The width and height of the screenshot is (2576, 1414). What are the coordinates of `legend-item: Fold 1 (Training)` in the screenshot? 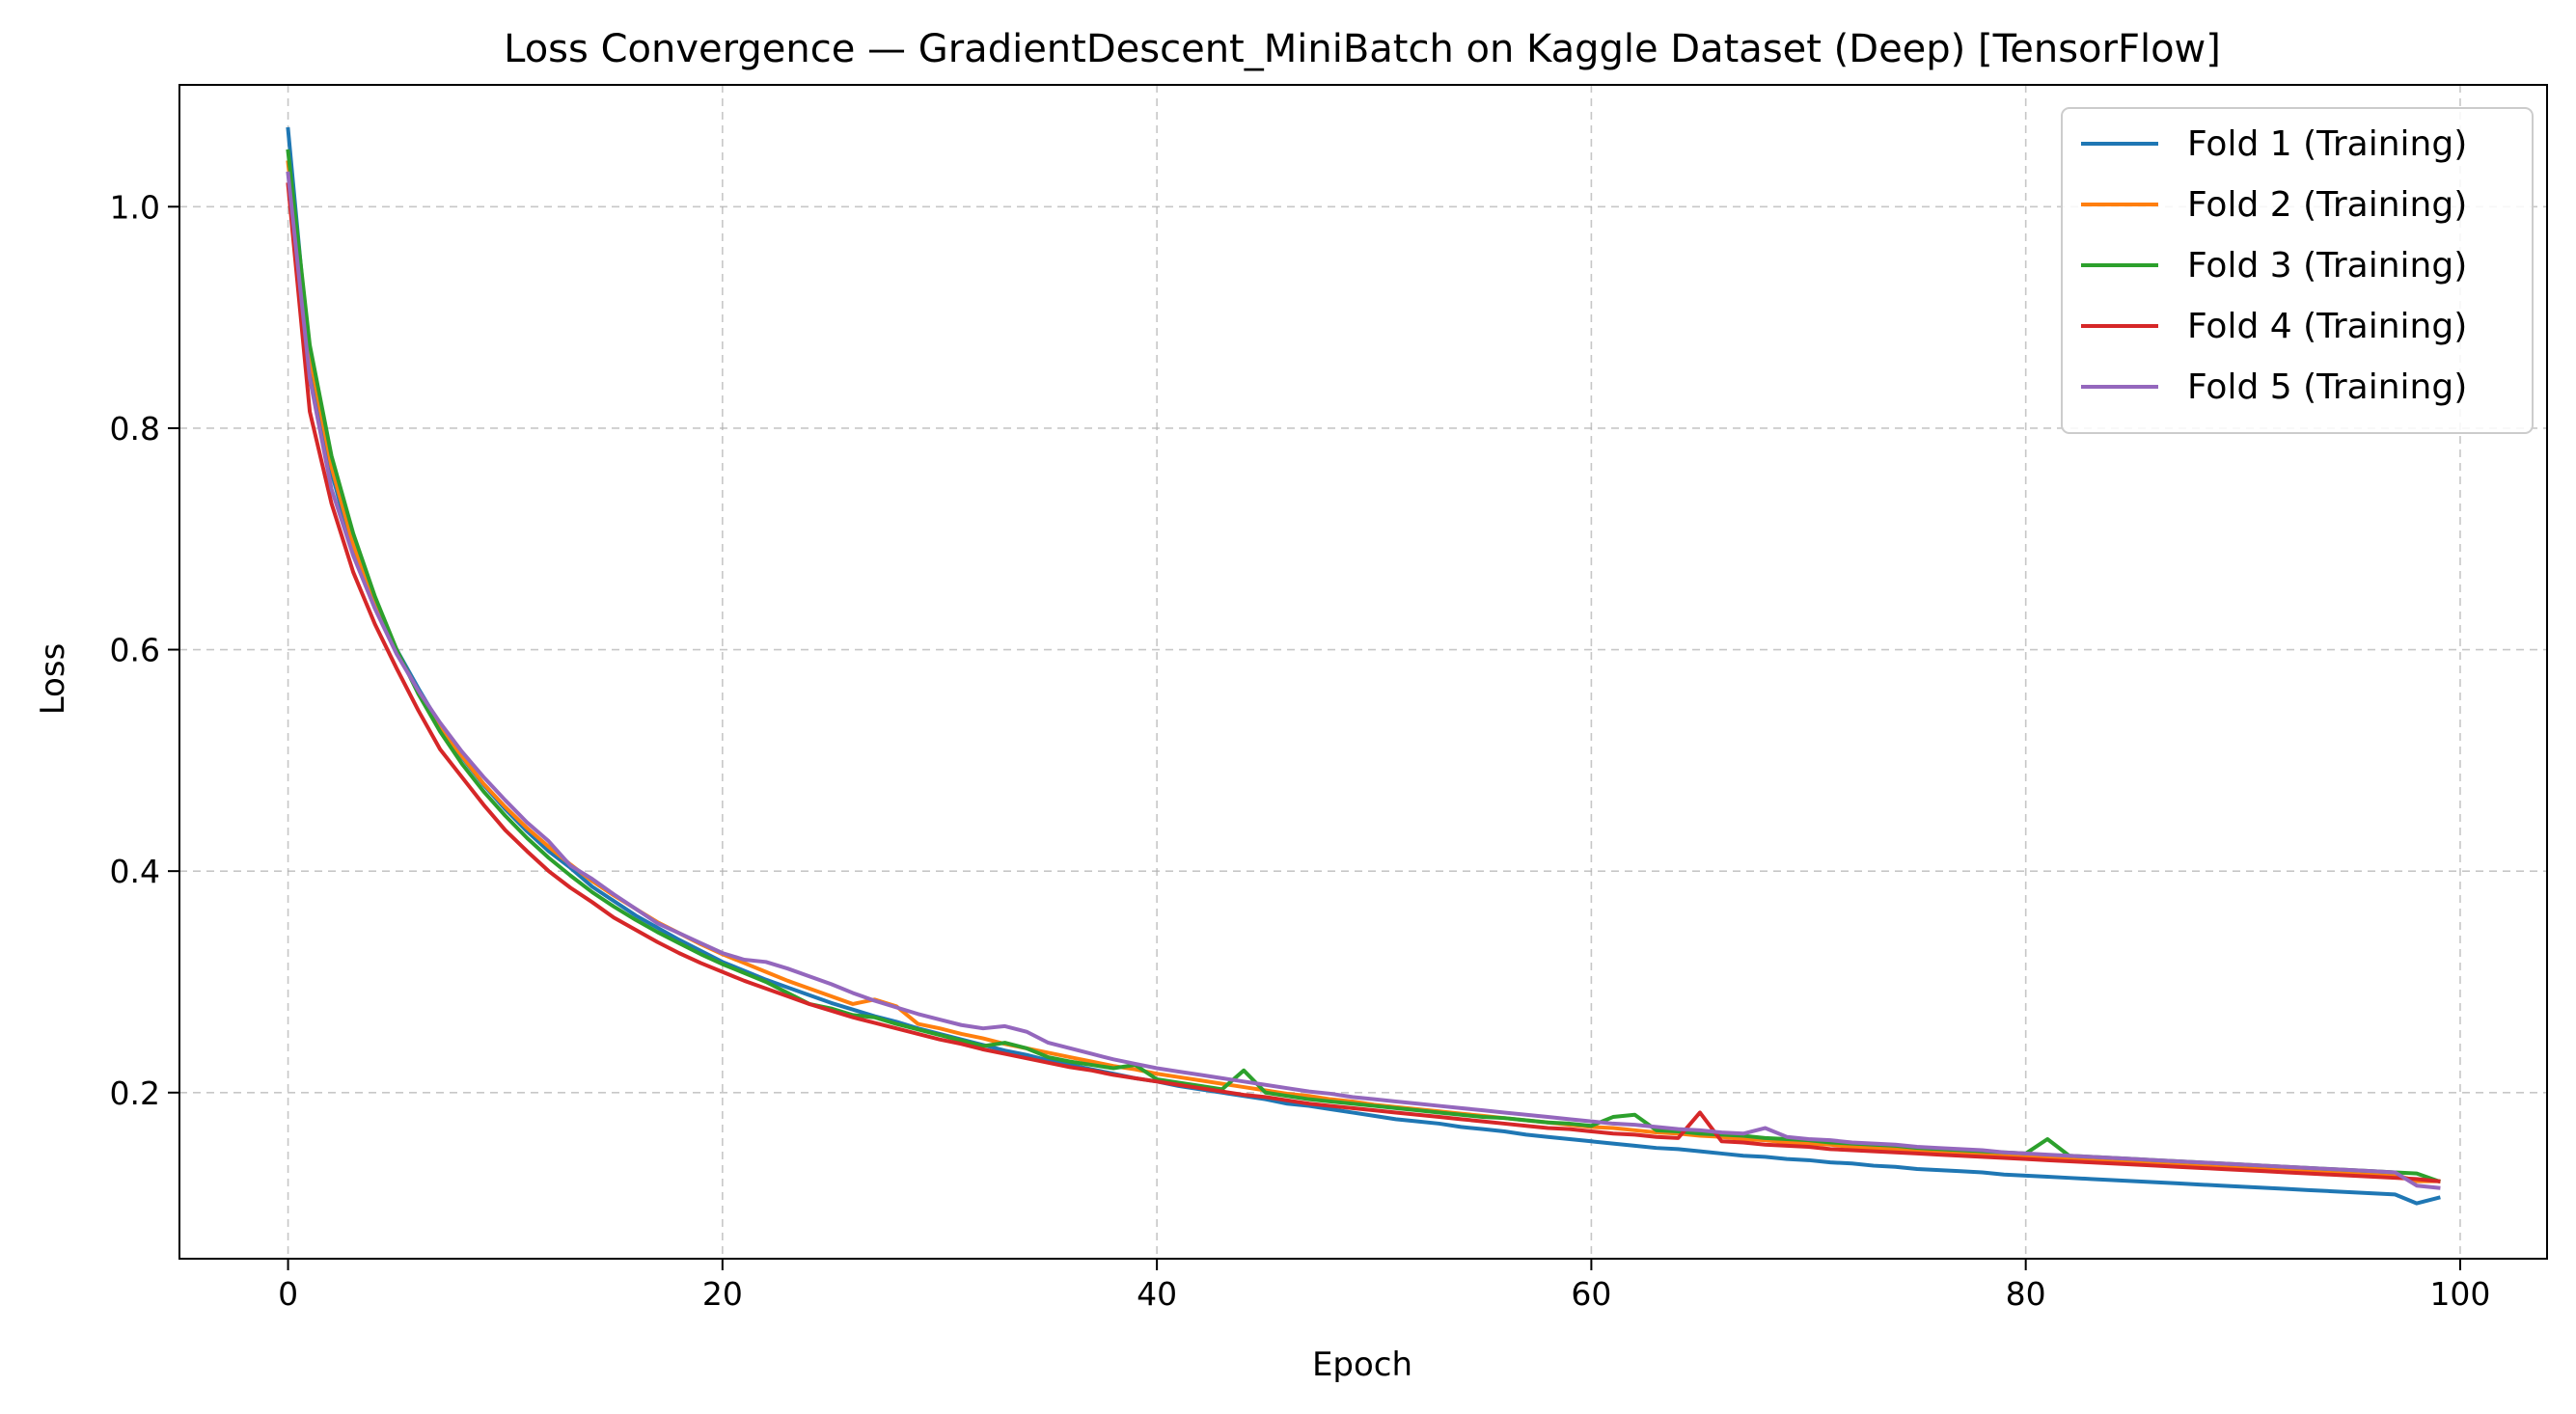 It's located at (2274, 144).